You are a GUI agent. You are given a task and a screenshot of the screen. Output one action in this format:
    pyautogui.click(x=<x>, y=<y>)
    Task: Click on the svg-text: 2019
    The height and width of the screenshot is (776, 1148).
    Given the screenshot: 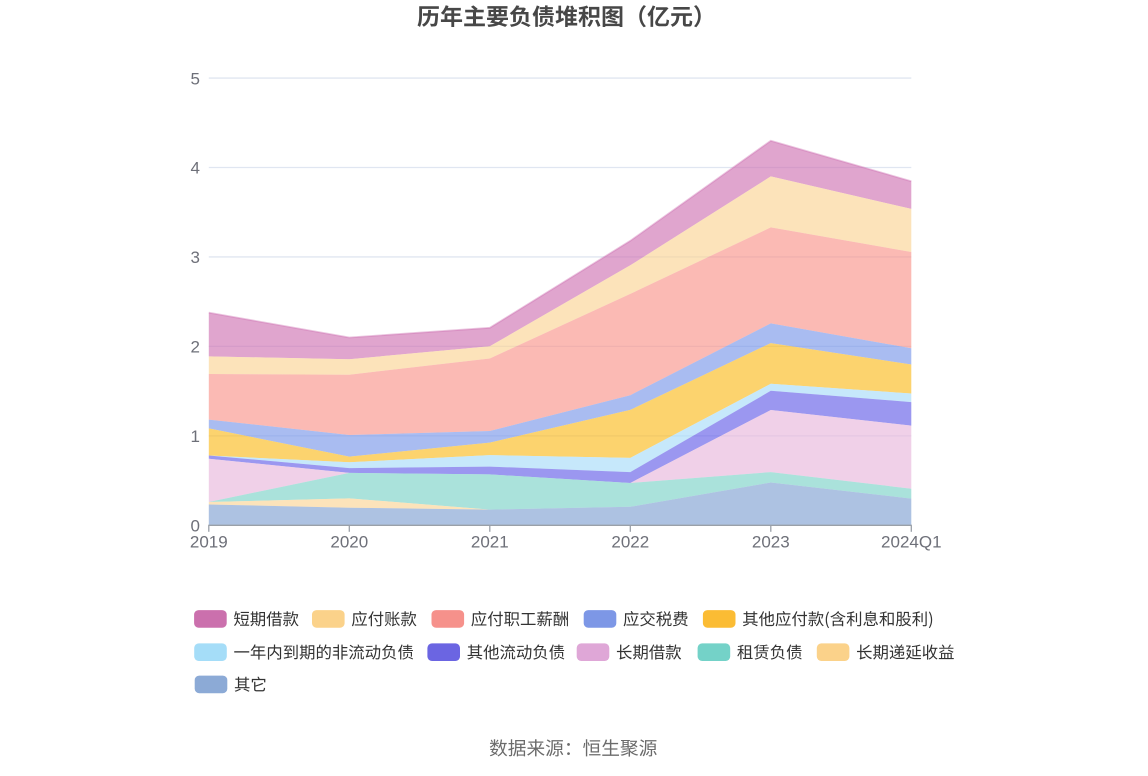 What is the action you would take?
    pyautogui.click(x=209, y=542)
    